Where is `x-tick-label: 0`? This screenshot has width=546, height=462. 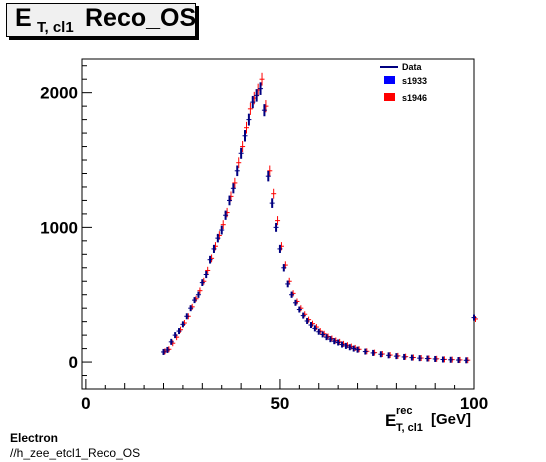
x-tick-label: 0 is located at coordinates (85, 403).